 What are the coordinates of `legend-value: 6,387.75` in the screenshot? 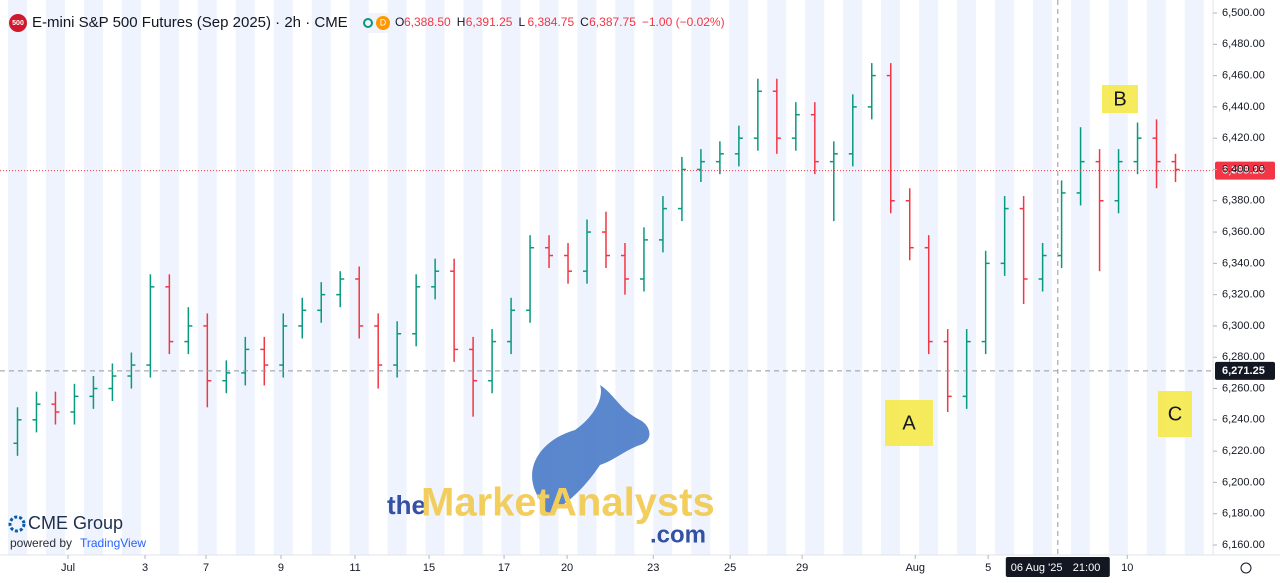 It's located at (612, 22).